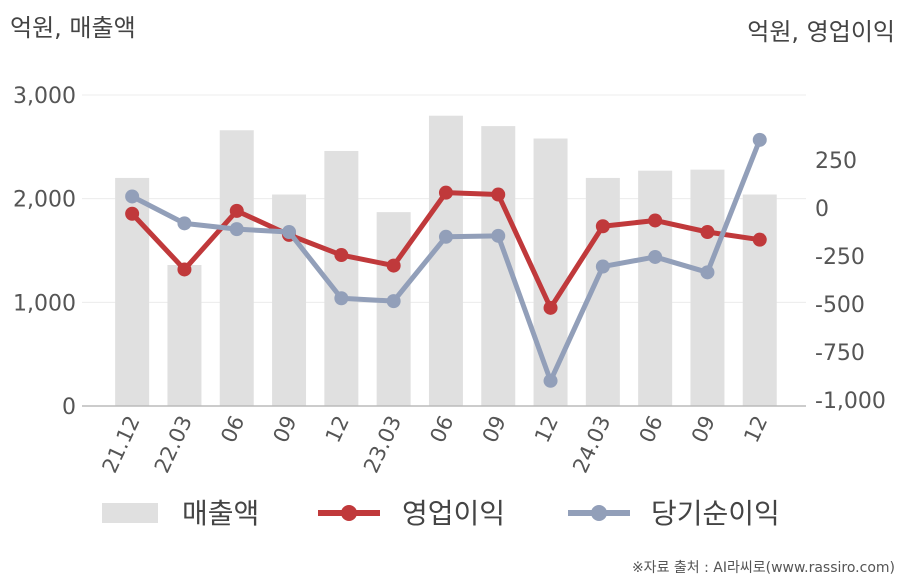 The image size is (908, 580). I want to click on x-tick: 21.12, so click(121, 444).